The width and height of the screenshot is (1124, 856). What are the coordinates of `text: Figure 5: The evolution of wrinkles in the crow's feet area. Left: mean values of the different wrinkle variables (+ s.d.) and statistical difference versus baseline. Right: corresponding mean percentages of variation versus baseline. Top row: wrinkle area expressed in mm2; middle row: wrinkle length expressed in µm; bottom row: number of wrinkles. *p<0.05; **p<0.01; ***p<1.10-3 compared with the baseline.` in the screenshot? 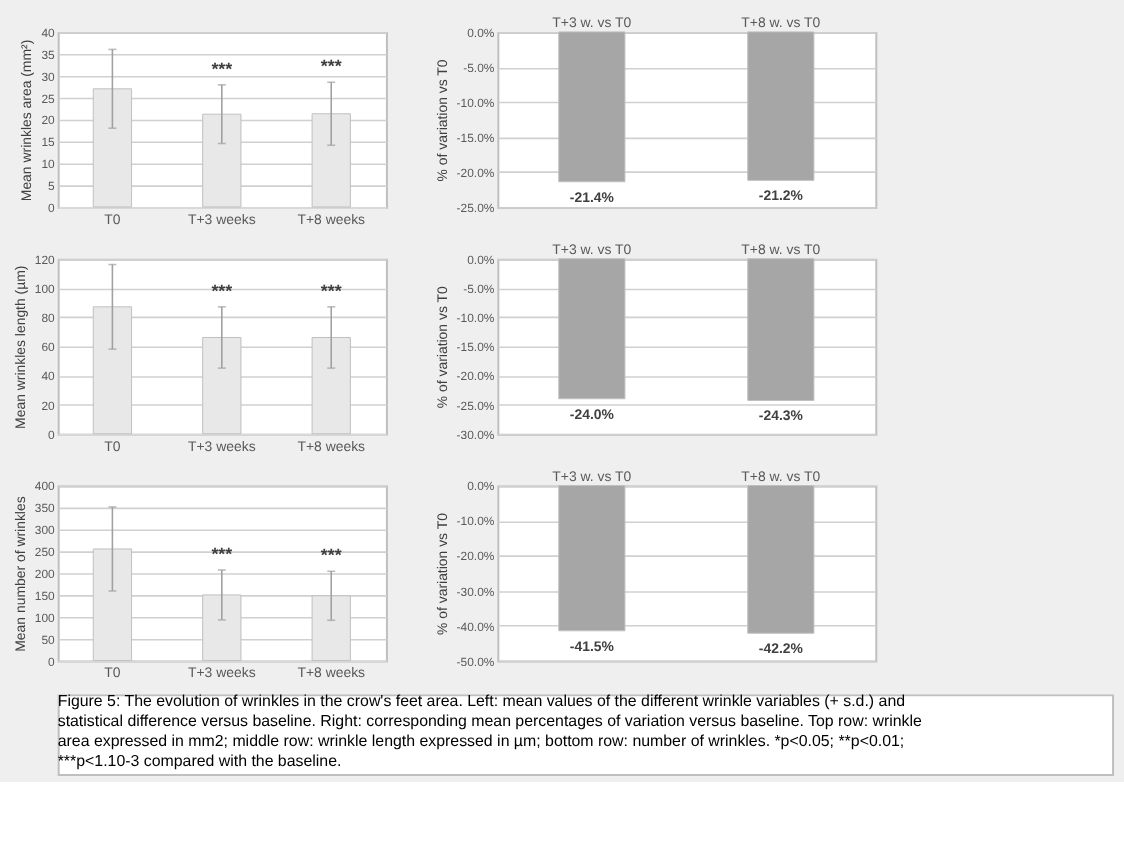 It's located at (489, 731).